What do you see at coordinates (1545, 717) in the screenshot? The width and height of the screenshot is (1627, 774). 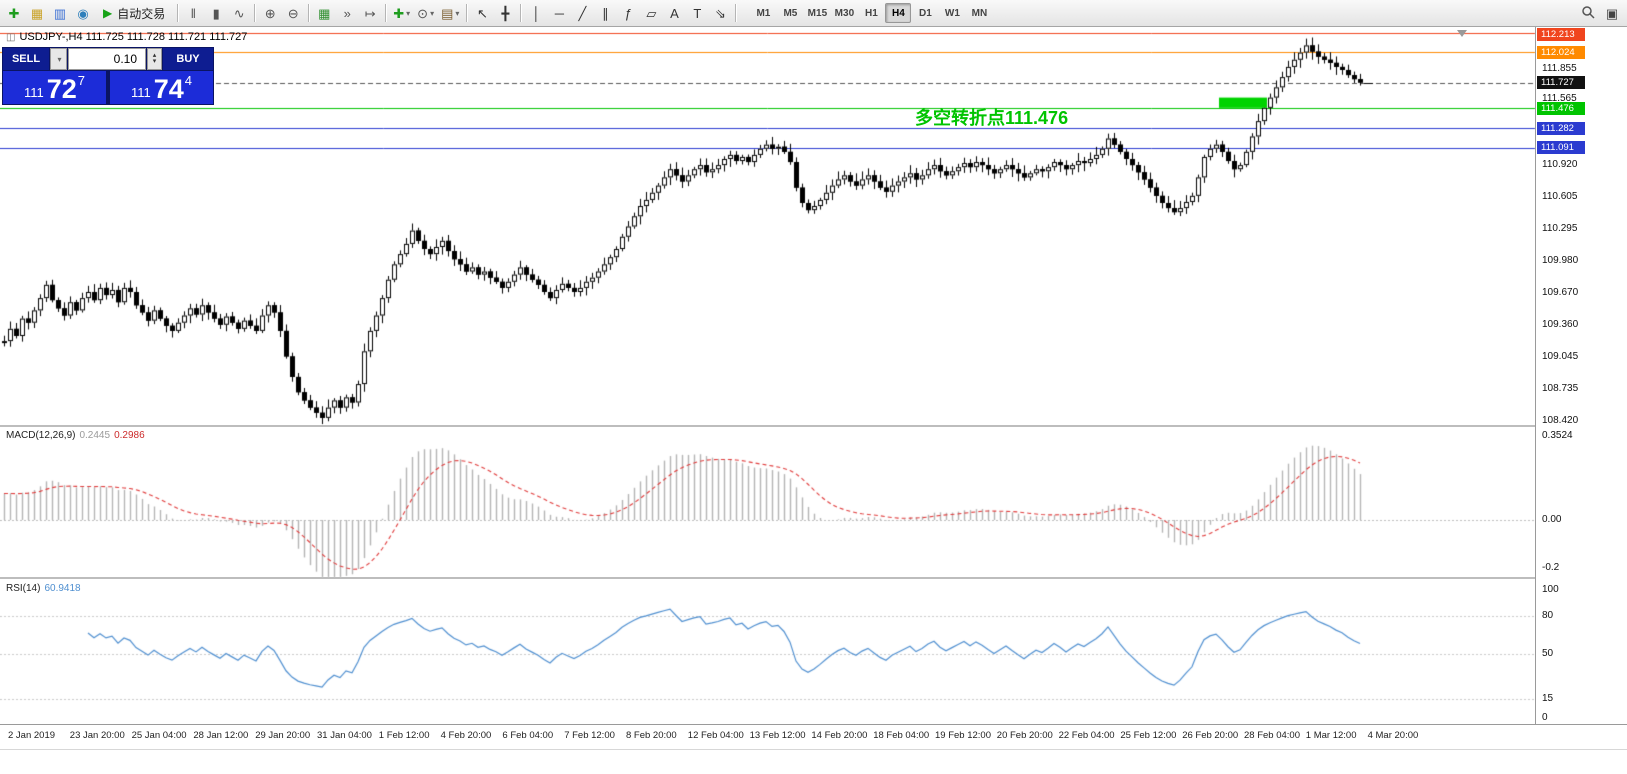 I see `rsi-tick-label: 0` at bounding box center [1545, 717].